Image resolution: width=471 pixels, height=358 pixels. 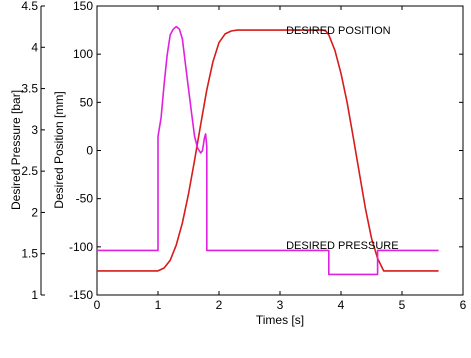 I want to click on pressure-tick-label: 1.5, so click(x=29, y=254).